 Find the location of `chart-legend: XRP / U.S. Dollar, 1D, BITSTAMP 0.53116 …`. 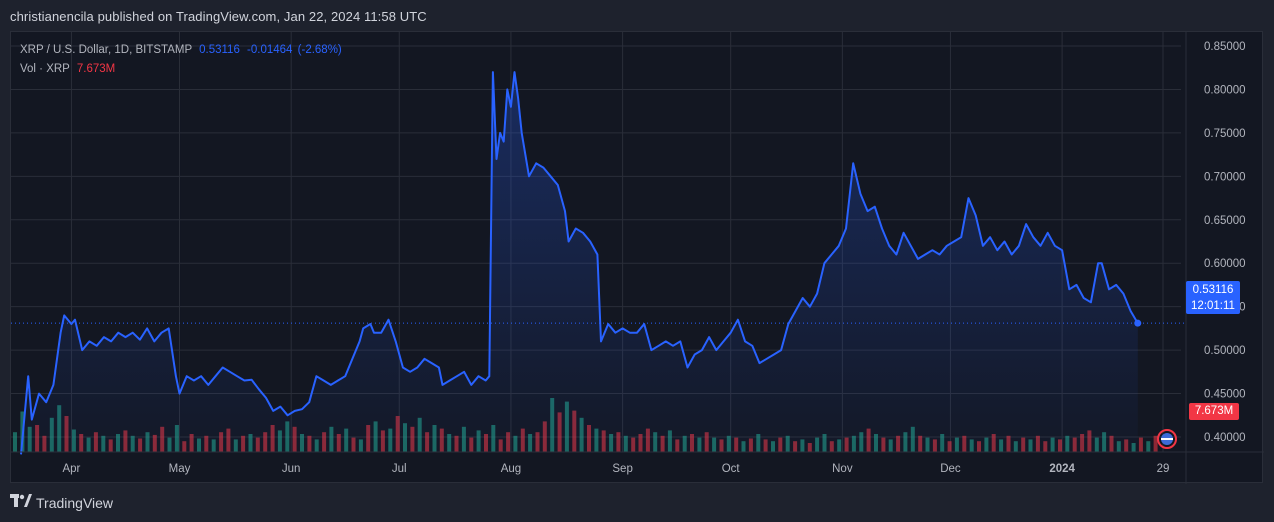

chart-legend: XRP / U.S. Dollar, 1D, BITSTAMP 0.53116 … is located at coordinates (181, 60).